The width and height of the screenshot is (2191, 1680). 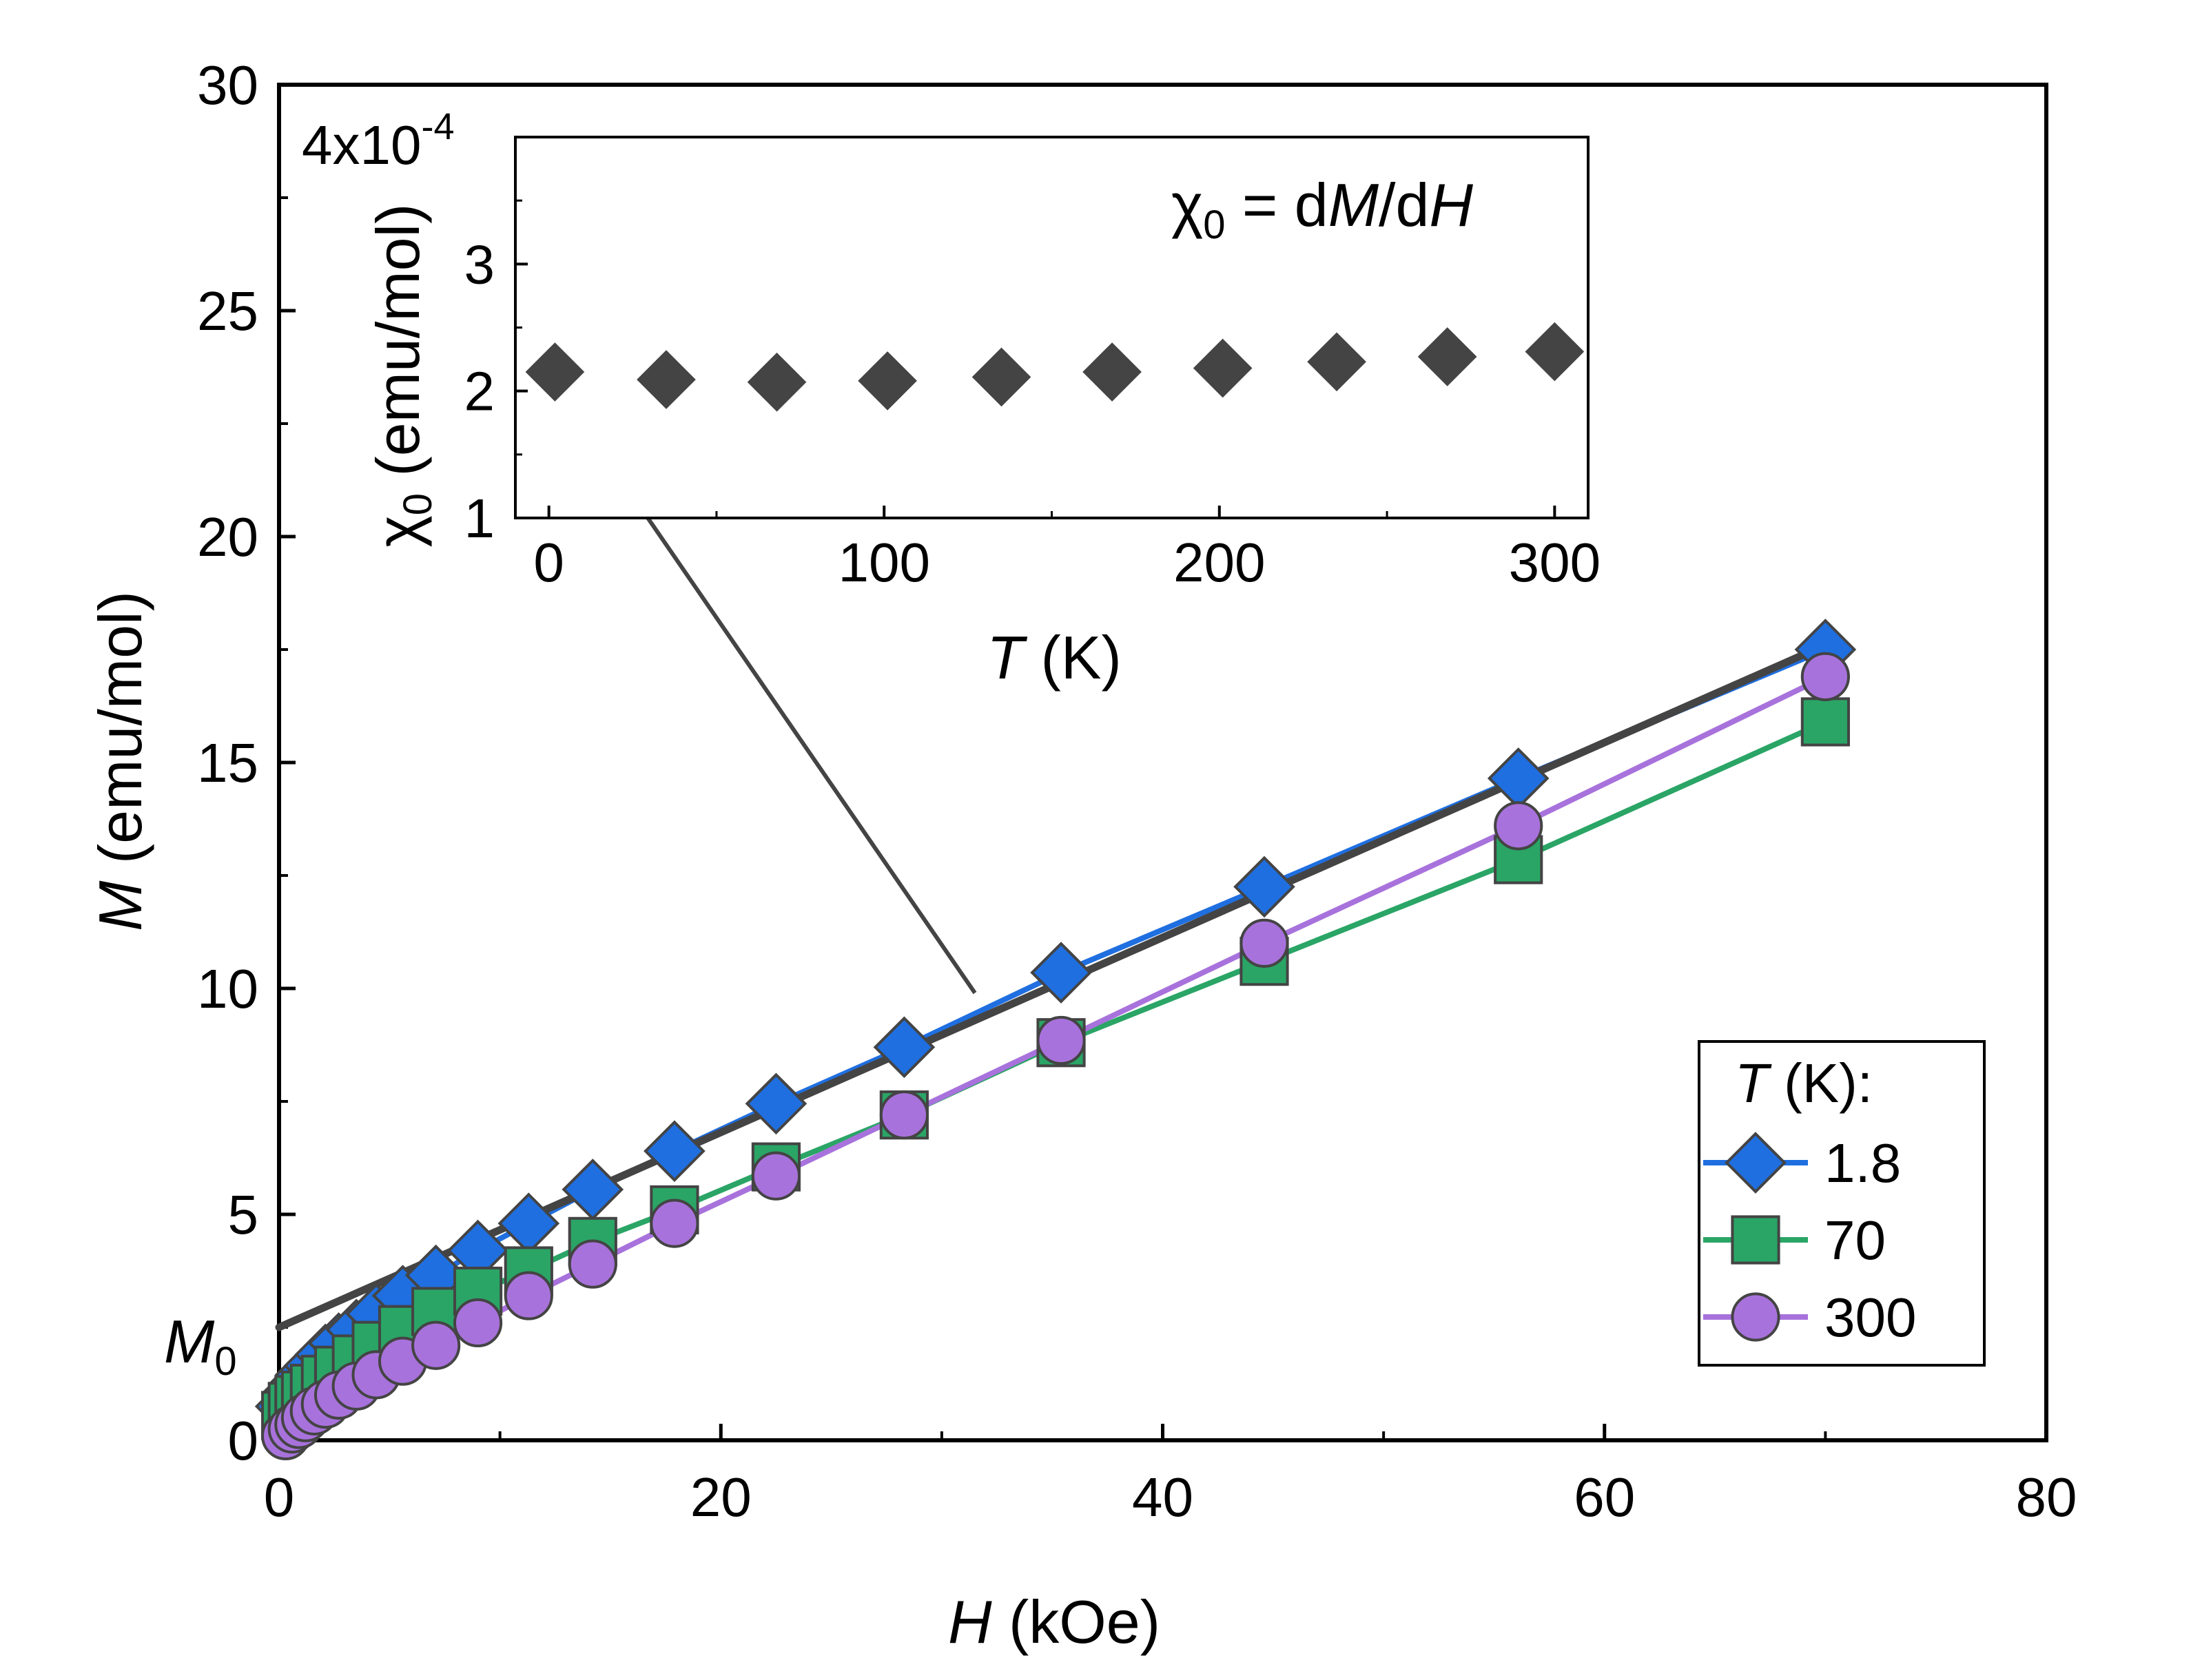 What do you see at coordinates (1055, 367) in the screenshot?
I see `inset-markers` at bounding box center [1055, 367].